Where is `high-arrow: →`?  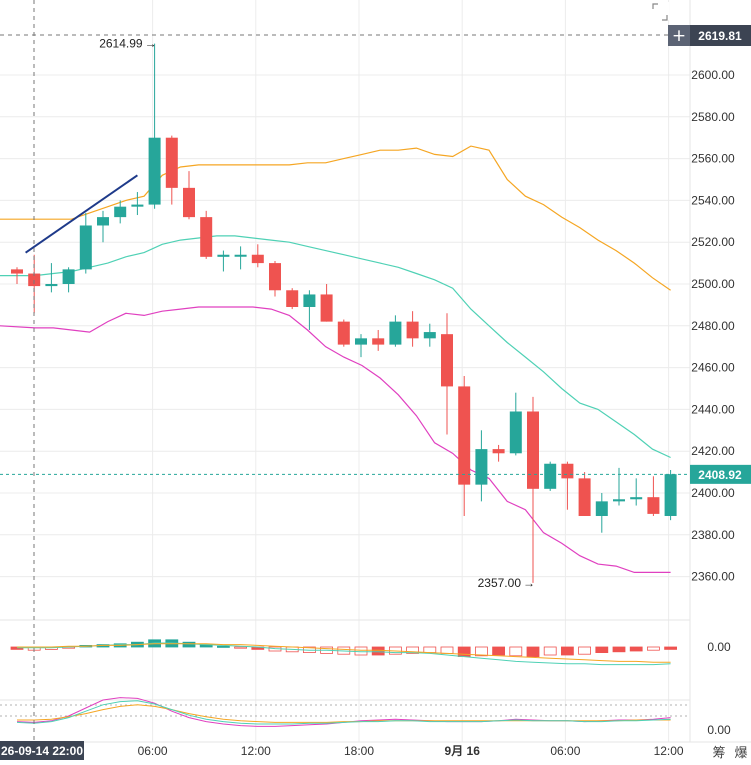 high-arrow: → is located at coordinates (151, 44).